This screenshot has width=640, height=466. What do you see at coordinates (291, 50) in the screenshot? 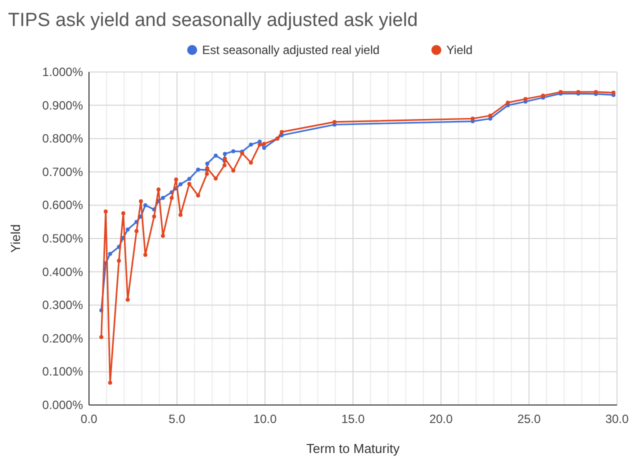
I see `legend-label: Est seasonally adjusted real yield` at bounding box center [291, 50].